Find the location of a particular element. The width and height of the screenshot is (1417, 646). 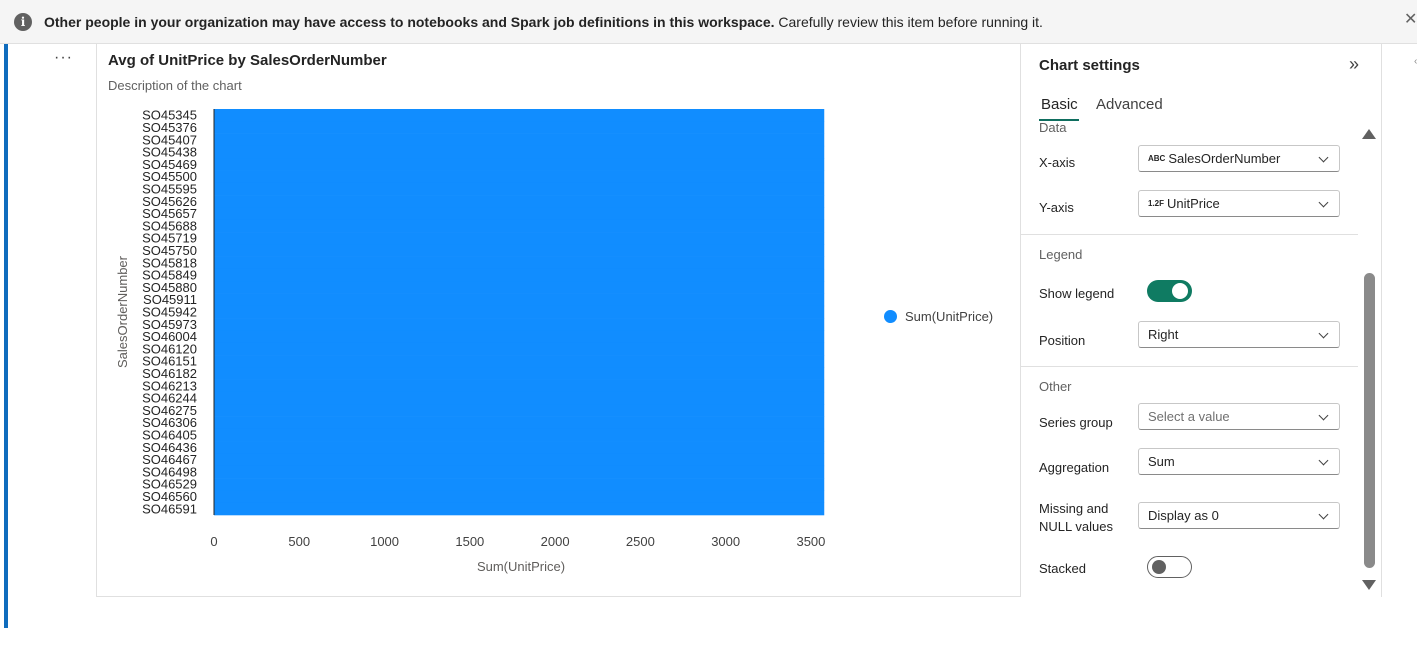

y-tick-label: SO45407 is located at coordinates (169, 139).